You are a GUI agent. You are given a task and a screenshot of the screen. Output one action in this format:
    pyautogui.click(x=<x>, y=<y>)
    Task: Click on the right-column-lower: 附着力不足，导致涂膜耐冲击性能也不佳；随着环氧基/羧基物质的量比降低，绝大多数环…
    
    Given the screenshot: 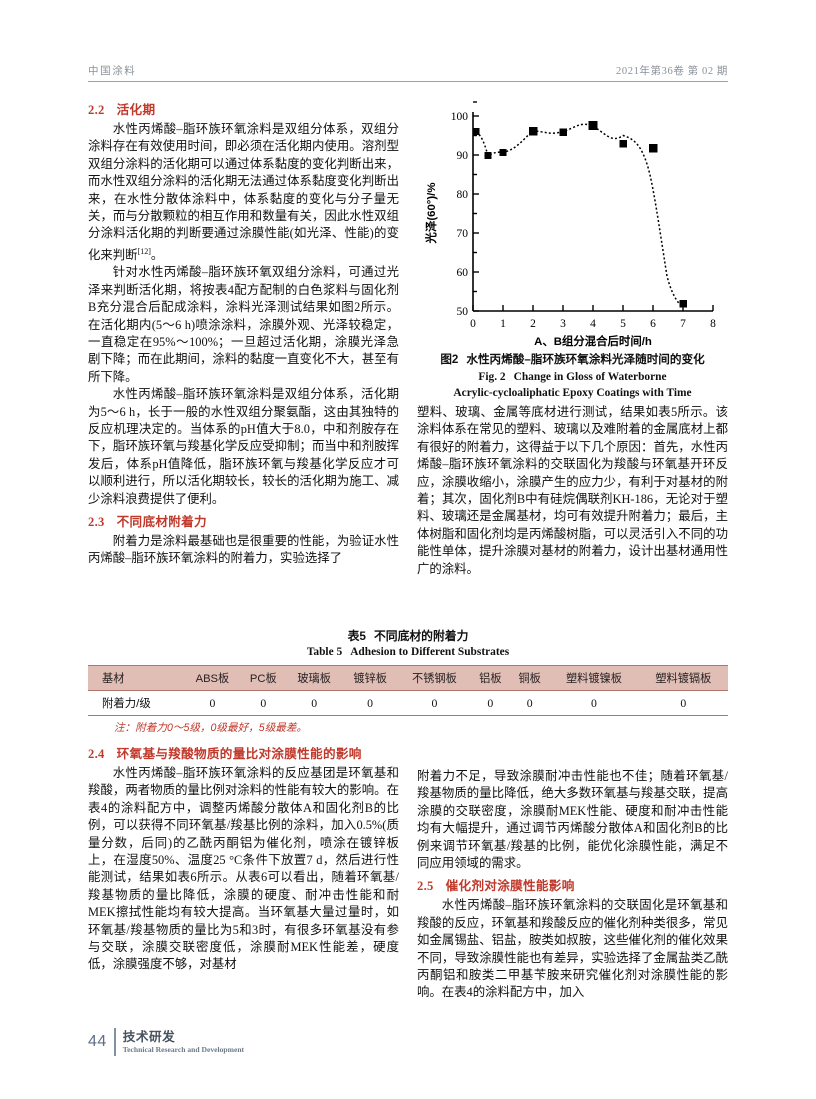 What is the action you would take?
    pyautogui.click(x=572, y=898)
    